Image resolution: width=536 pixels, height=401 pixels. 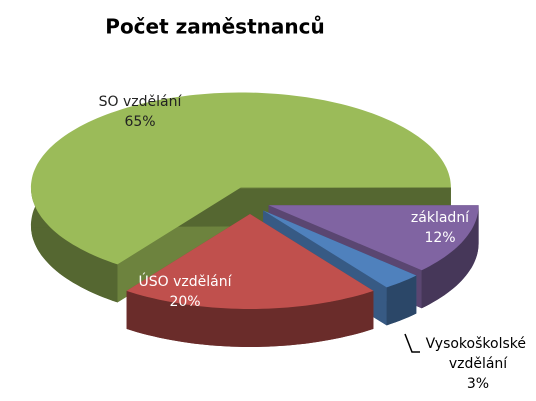 What do you see at coordinates (412, 343) in the screenshot?
I see `leader-line` at bounding box center [412, 343].